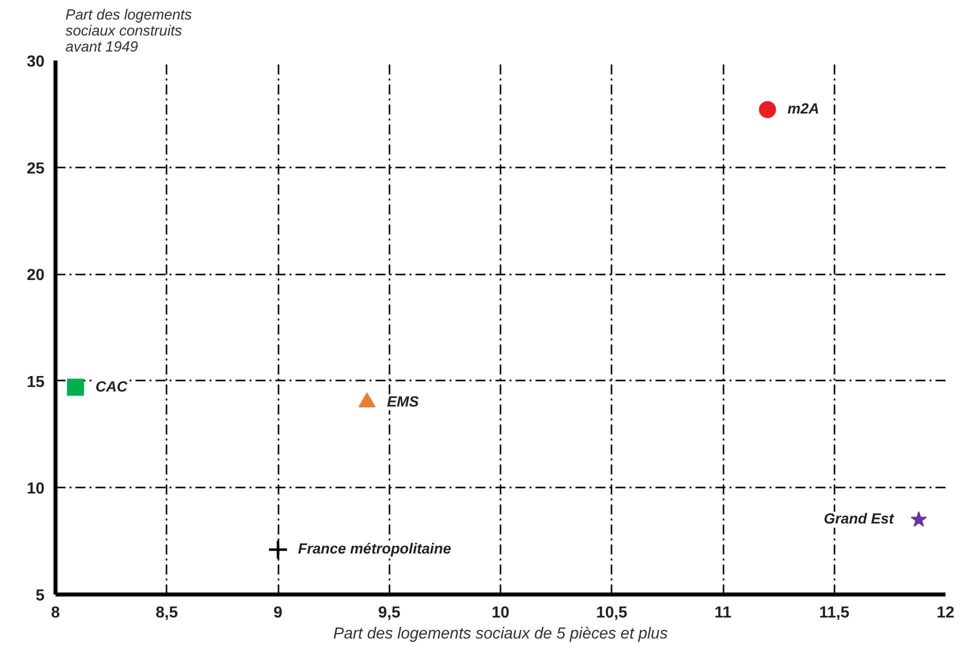  What do you see at coordinates (834, 613) in the screenshot?
I see `x-tick-label: 11,5` at bounding box center [834, 613].